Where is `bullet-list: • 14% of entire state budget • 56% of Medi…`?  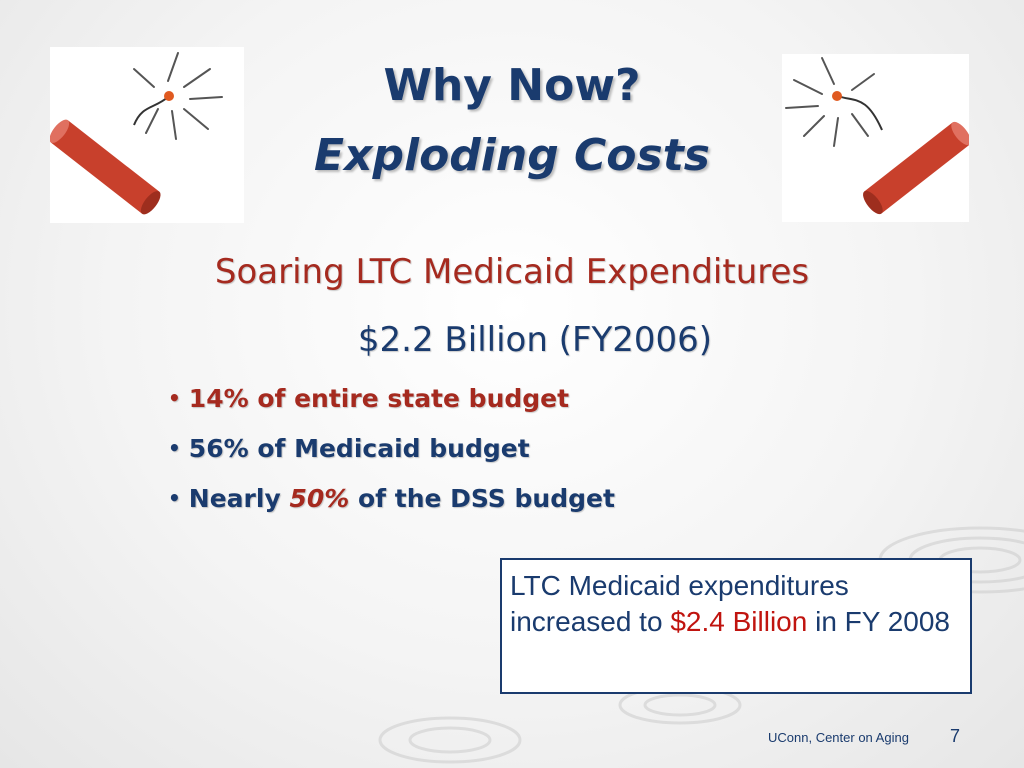 bullet-list: • 14% of entire state budget • 56% of Medi… is located at coordinates (391, 455).